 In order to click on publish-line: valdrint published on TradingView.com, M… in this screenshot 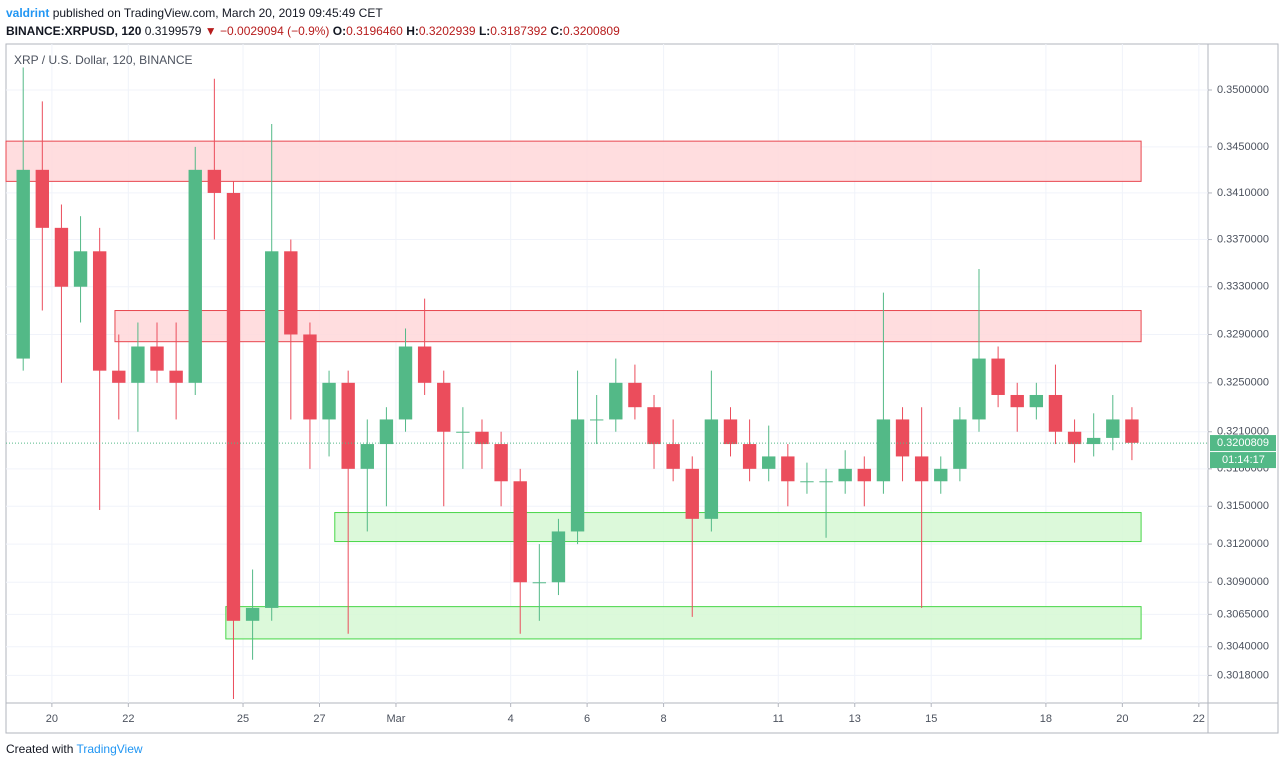, I will do `click(313, 13)`.